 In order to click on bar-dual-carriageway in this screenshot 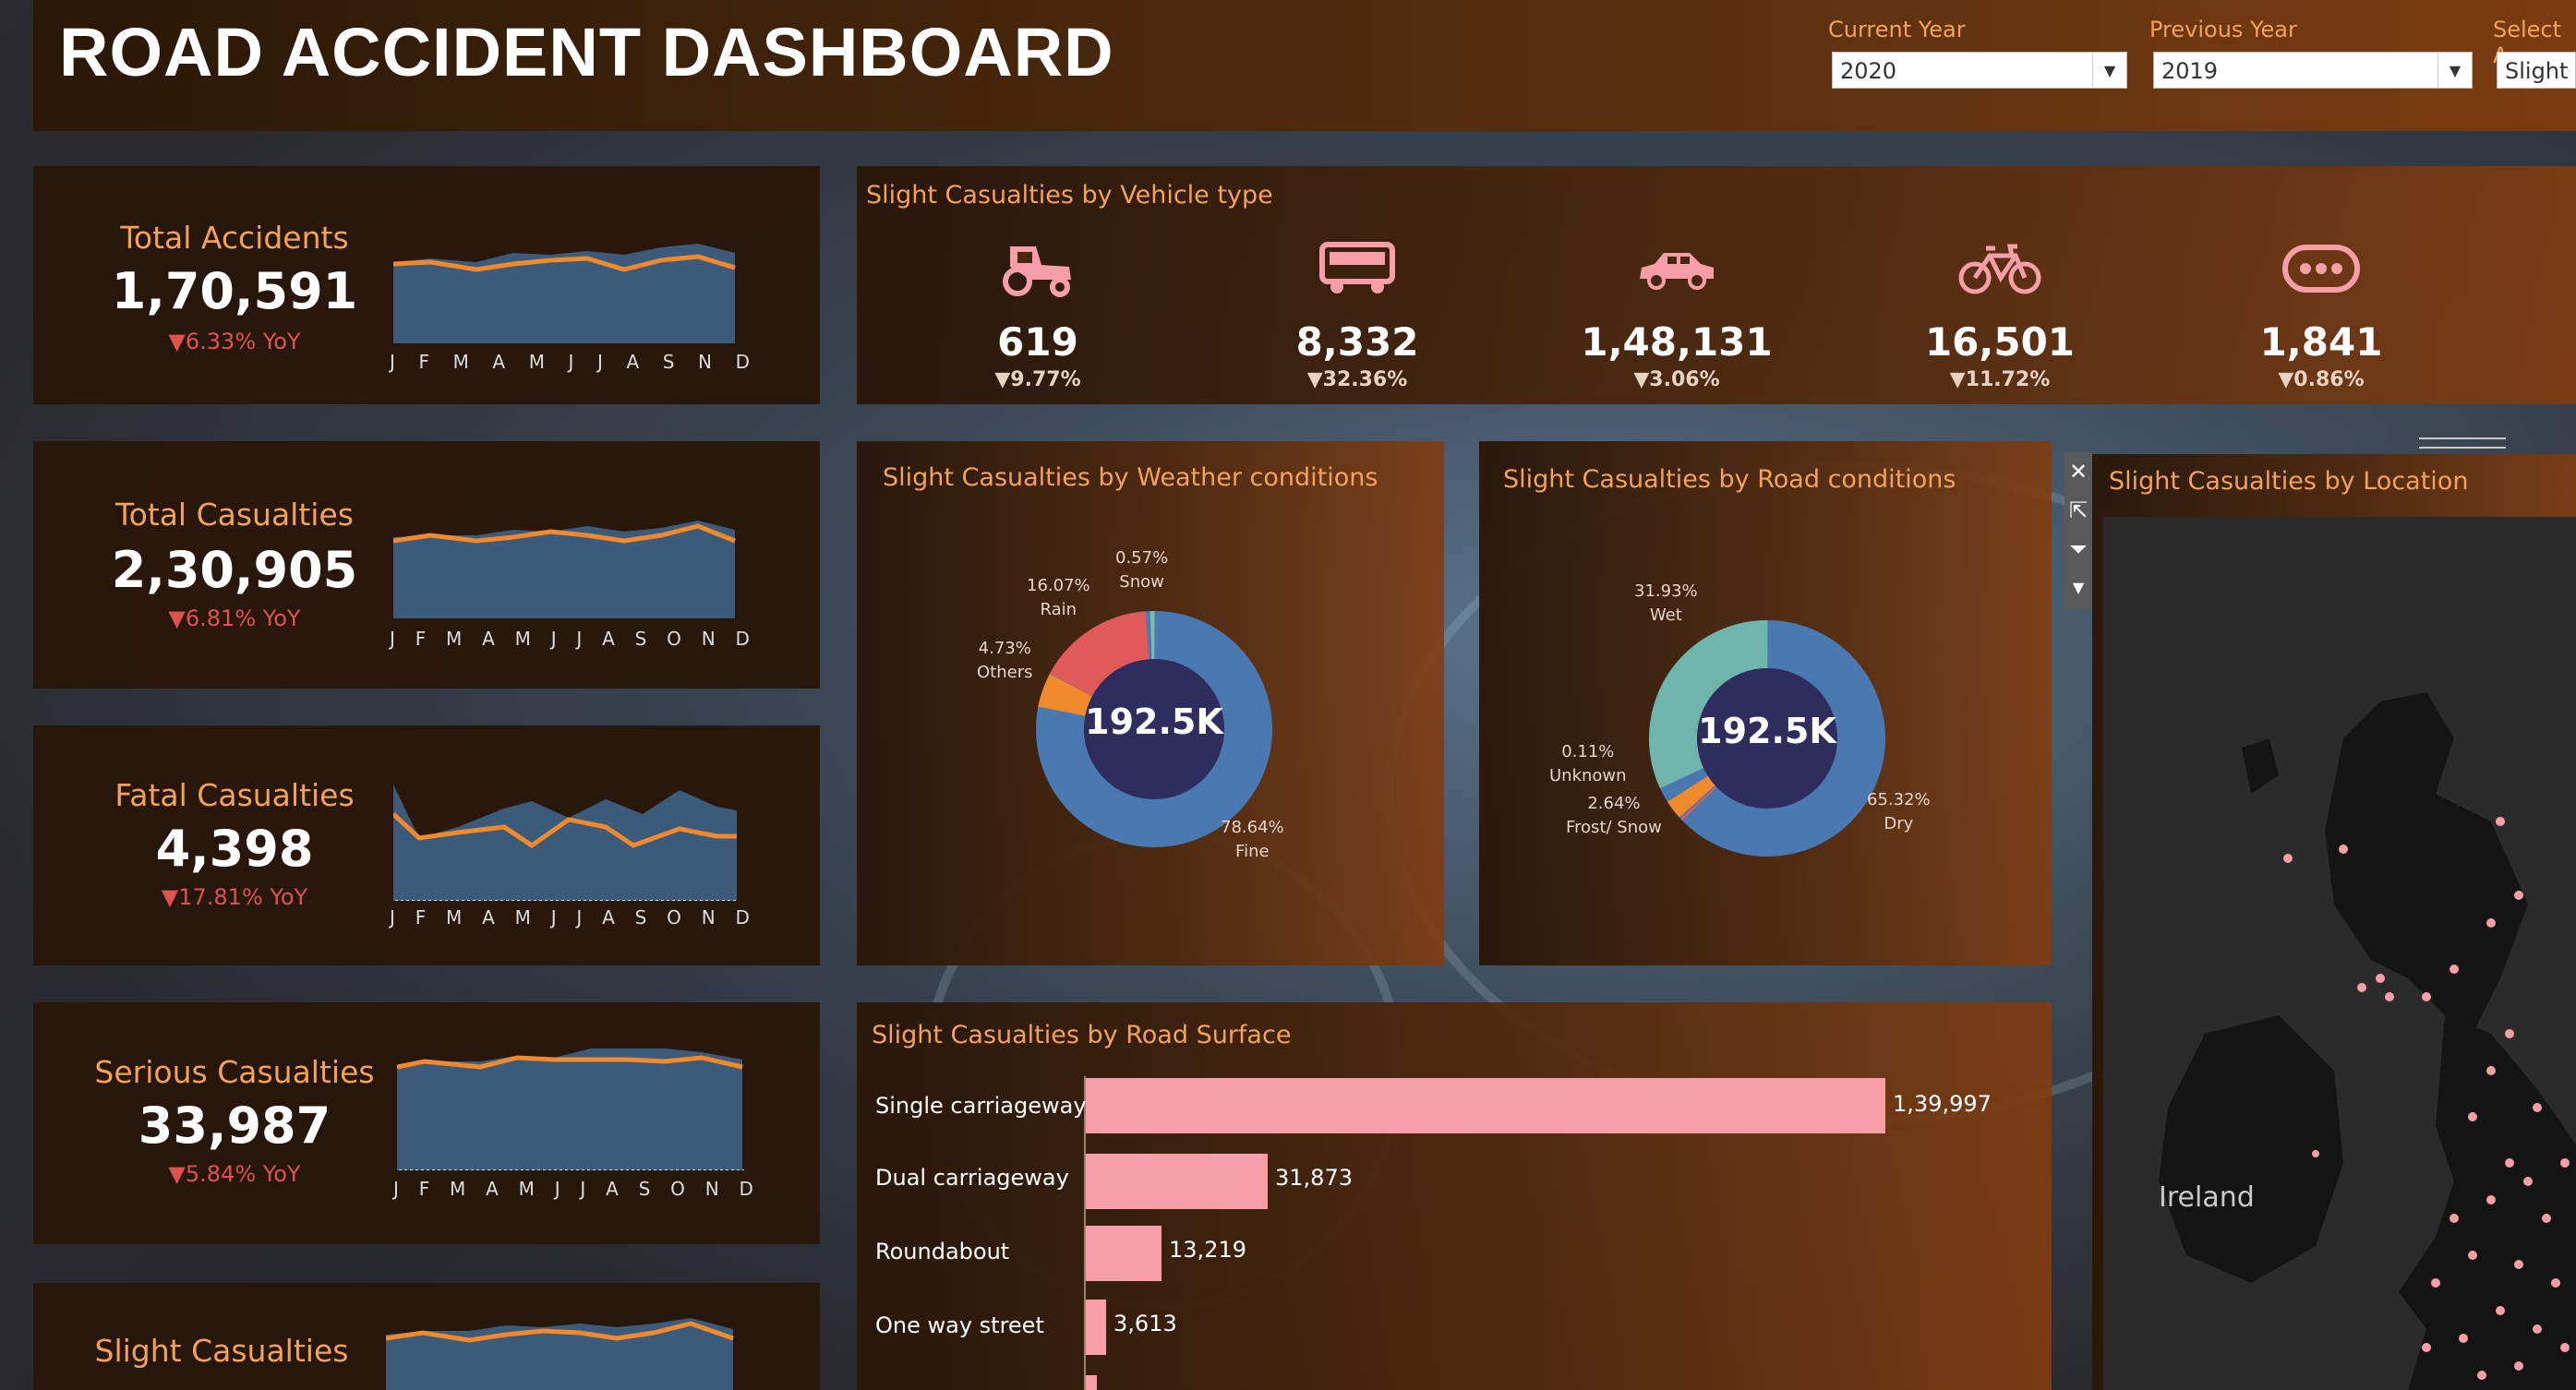, I will do `click(1177, 1181)`.